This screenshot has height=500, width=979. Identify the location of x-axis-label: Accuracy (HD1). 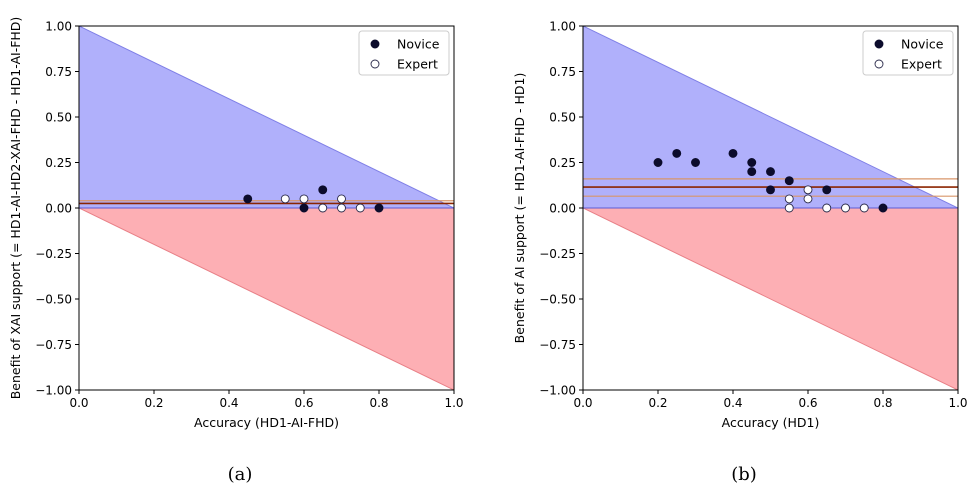
(771, 422).